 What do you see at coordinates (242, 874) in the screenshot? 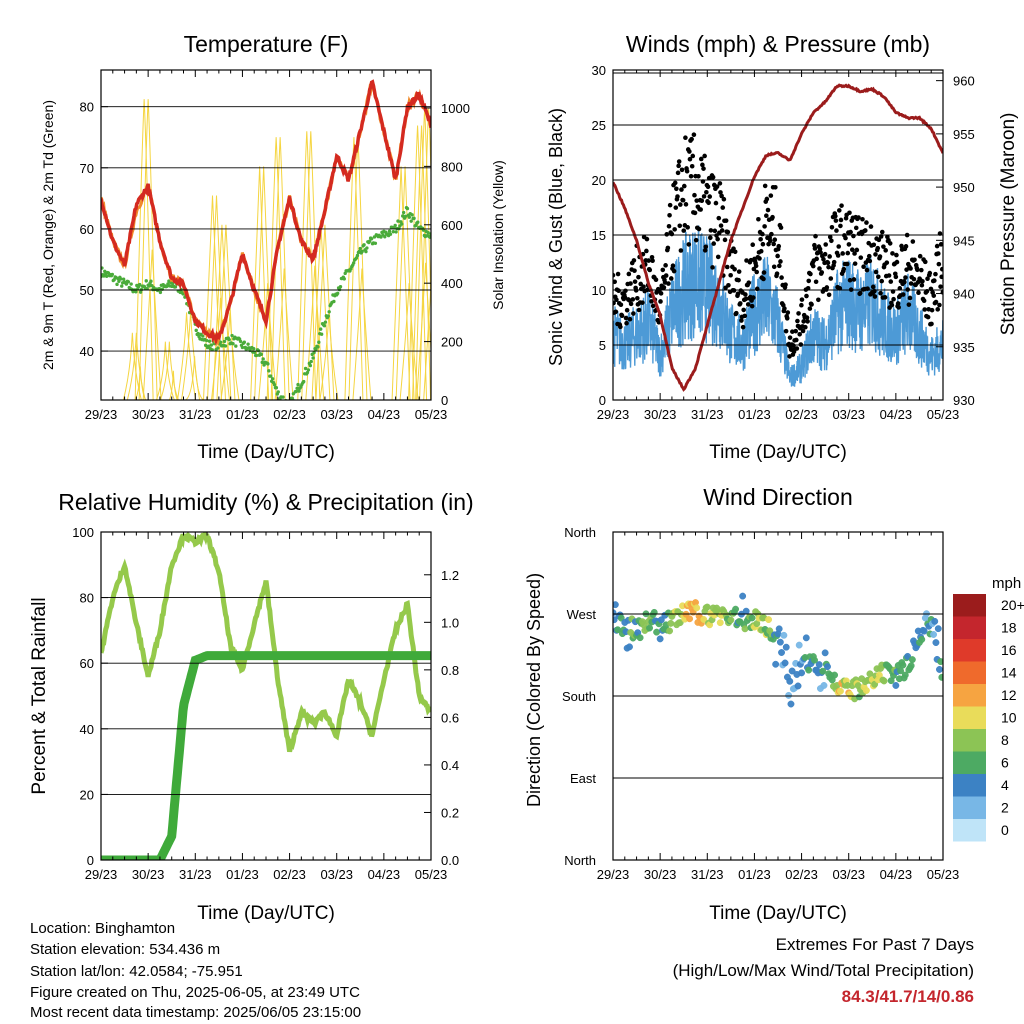
I see `humidity-xtick-label: 01/23` at bounding box center [242, 874].